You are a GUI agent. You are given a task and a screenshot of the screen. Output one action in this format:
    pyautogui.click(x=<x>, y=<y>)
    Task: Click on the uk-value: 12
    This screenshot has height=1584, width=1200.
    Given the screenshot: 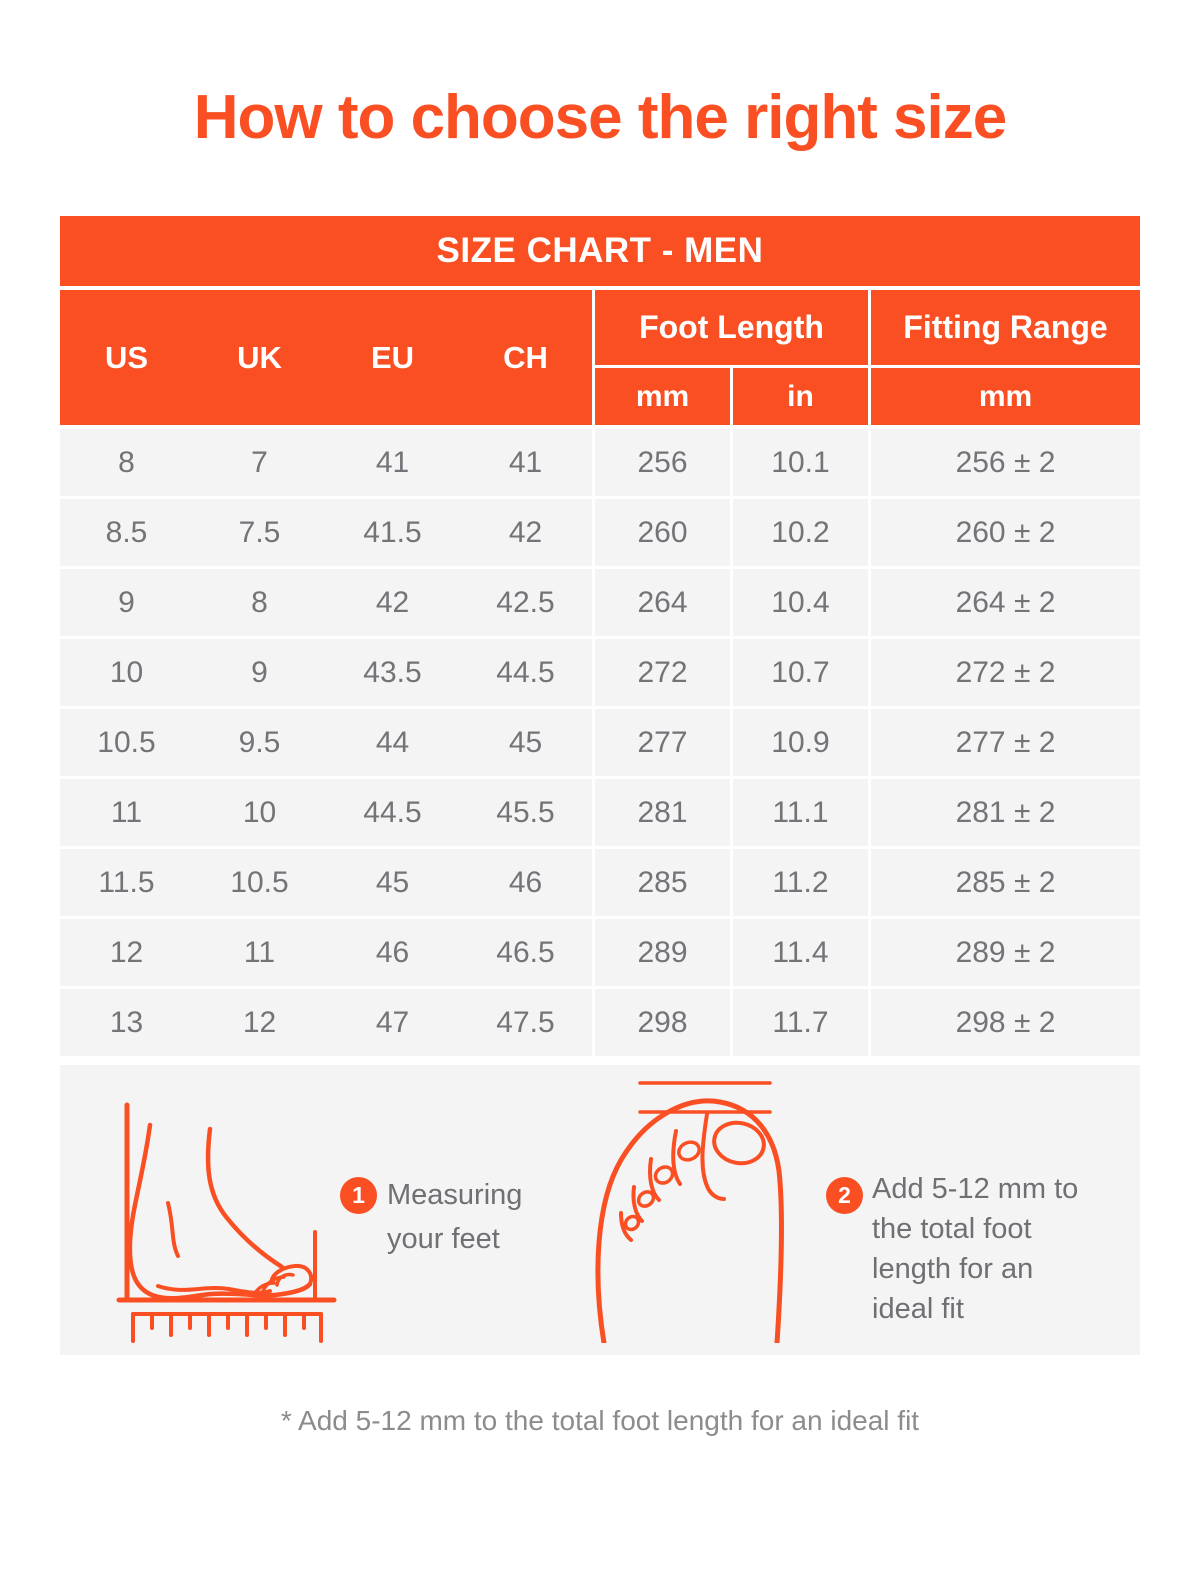 What is the action you would take?
    pyautogui.click(x=259, y=1022)
    